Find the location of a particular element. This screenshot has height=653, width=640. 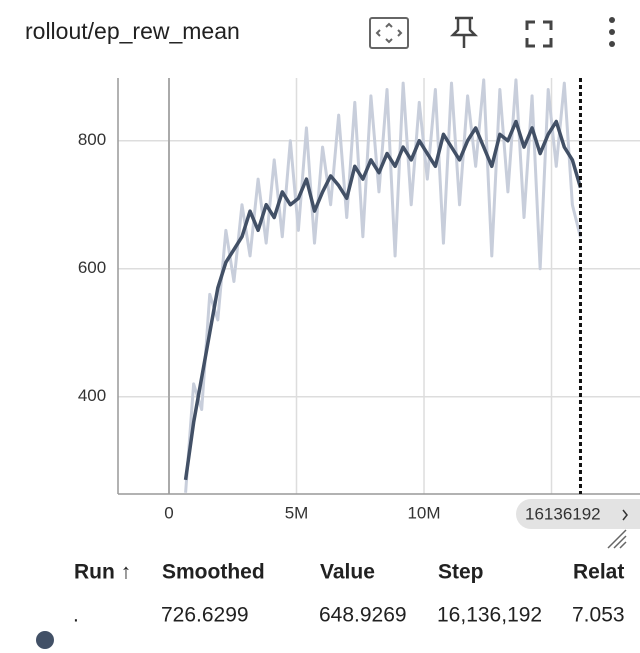

column-header: Run ↑ is located at coordinates (102, 572).